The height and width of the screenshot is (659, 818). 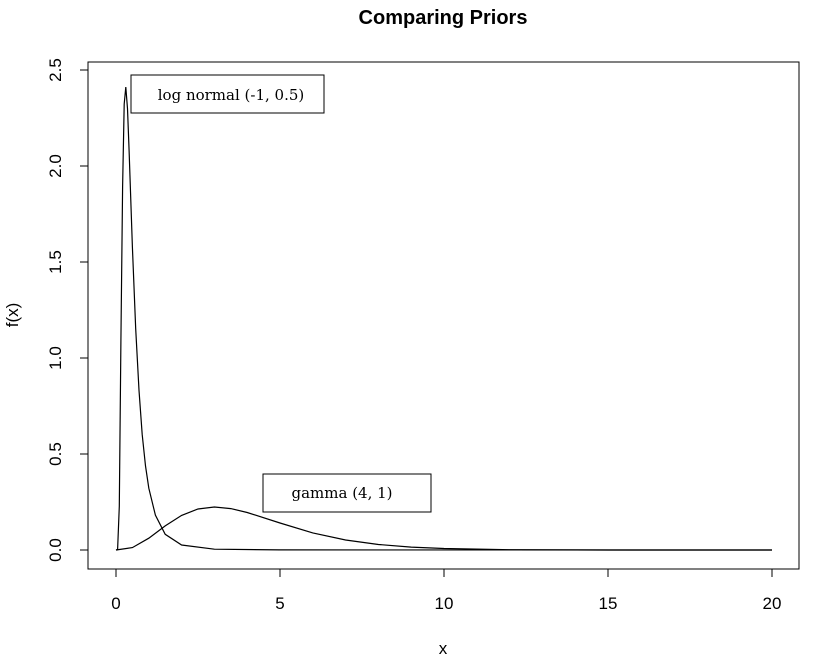 I want to click on lognormal-annotation: log normal (-1, 0.5), so click(x=227, y=94).